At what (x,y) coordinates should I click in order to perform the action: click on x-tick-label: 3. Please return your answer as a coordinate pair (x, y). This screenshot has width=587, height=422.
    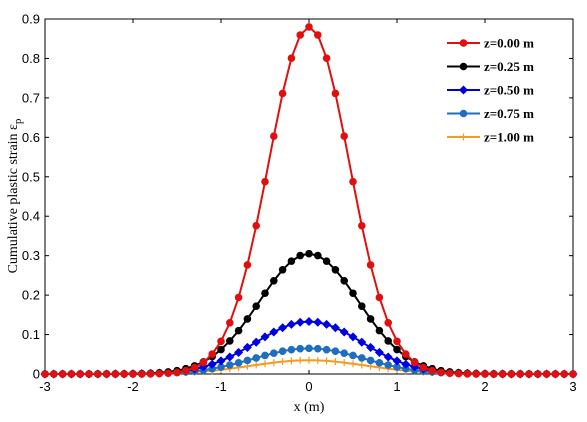
    Looking at the image, I should click on (572, 386).